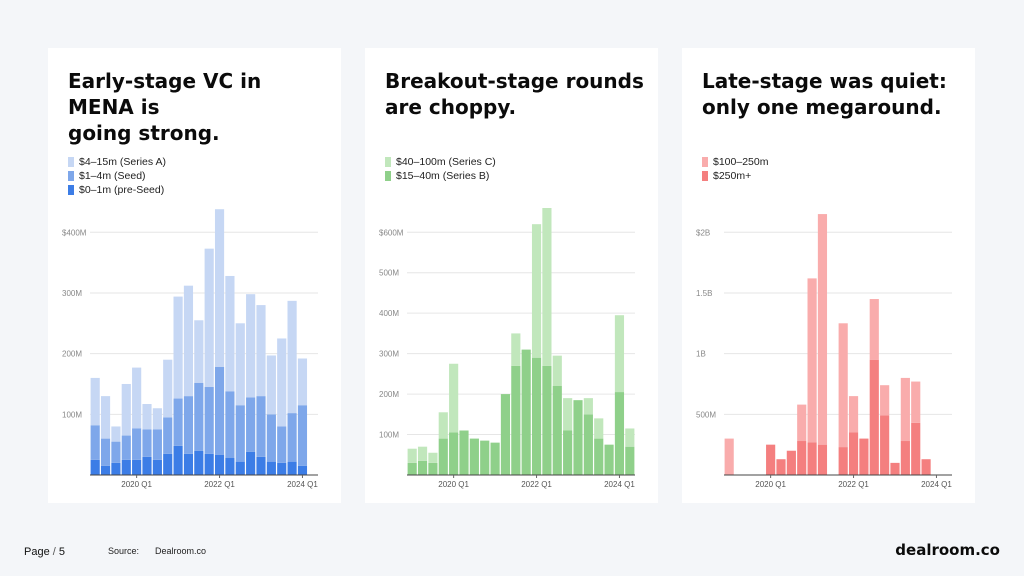 This screenshot has width=1024, height=576. What do you see at coordinates (389, 394) in the screenshot?
I see `y-tick-label: 200M` at bounding box center [389, 394].